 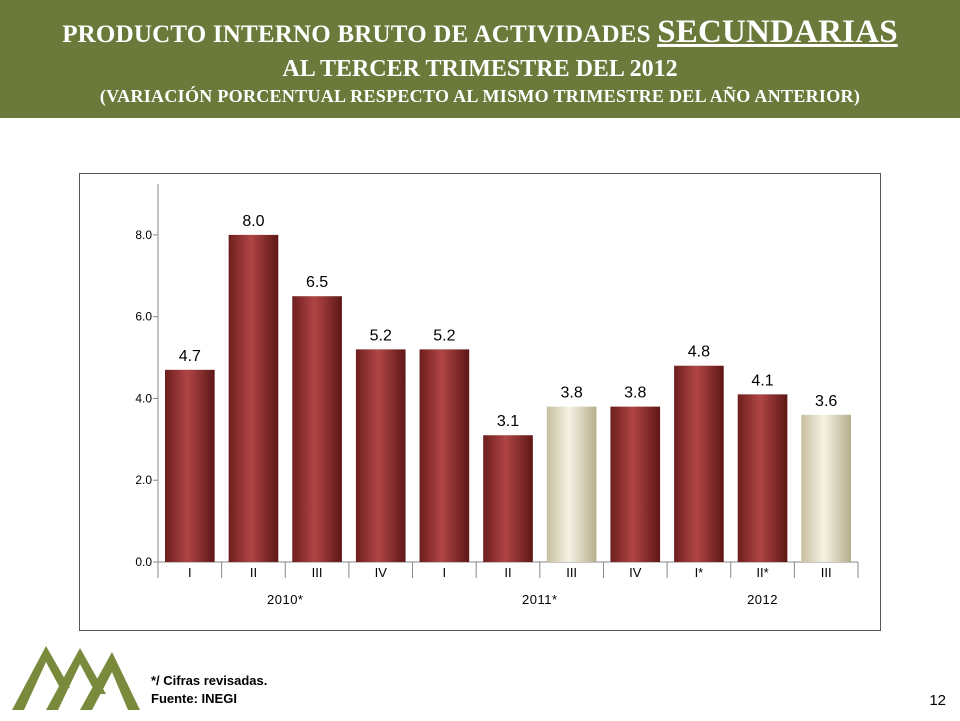 What do you see at coordinates (143, 480) in the screenshot?
I see `y-tick-label: 2.0` at bounding box center [143, 480].